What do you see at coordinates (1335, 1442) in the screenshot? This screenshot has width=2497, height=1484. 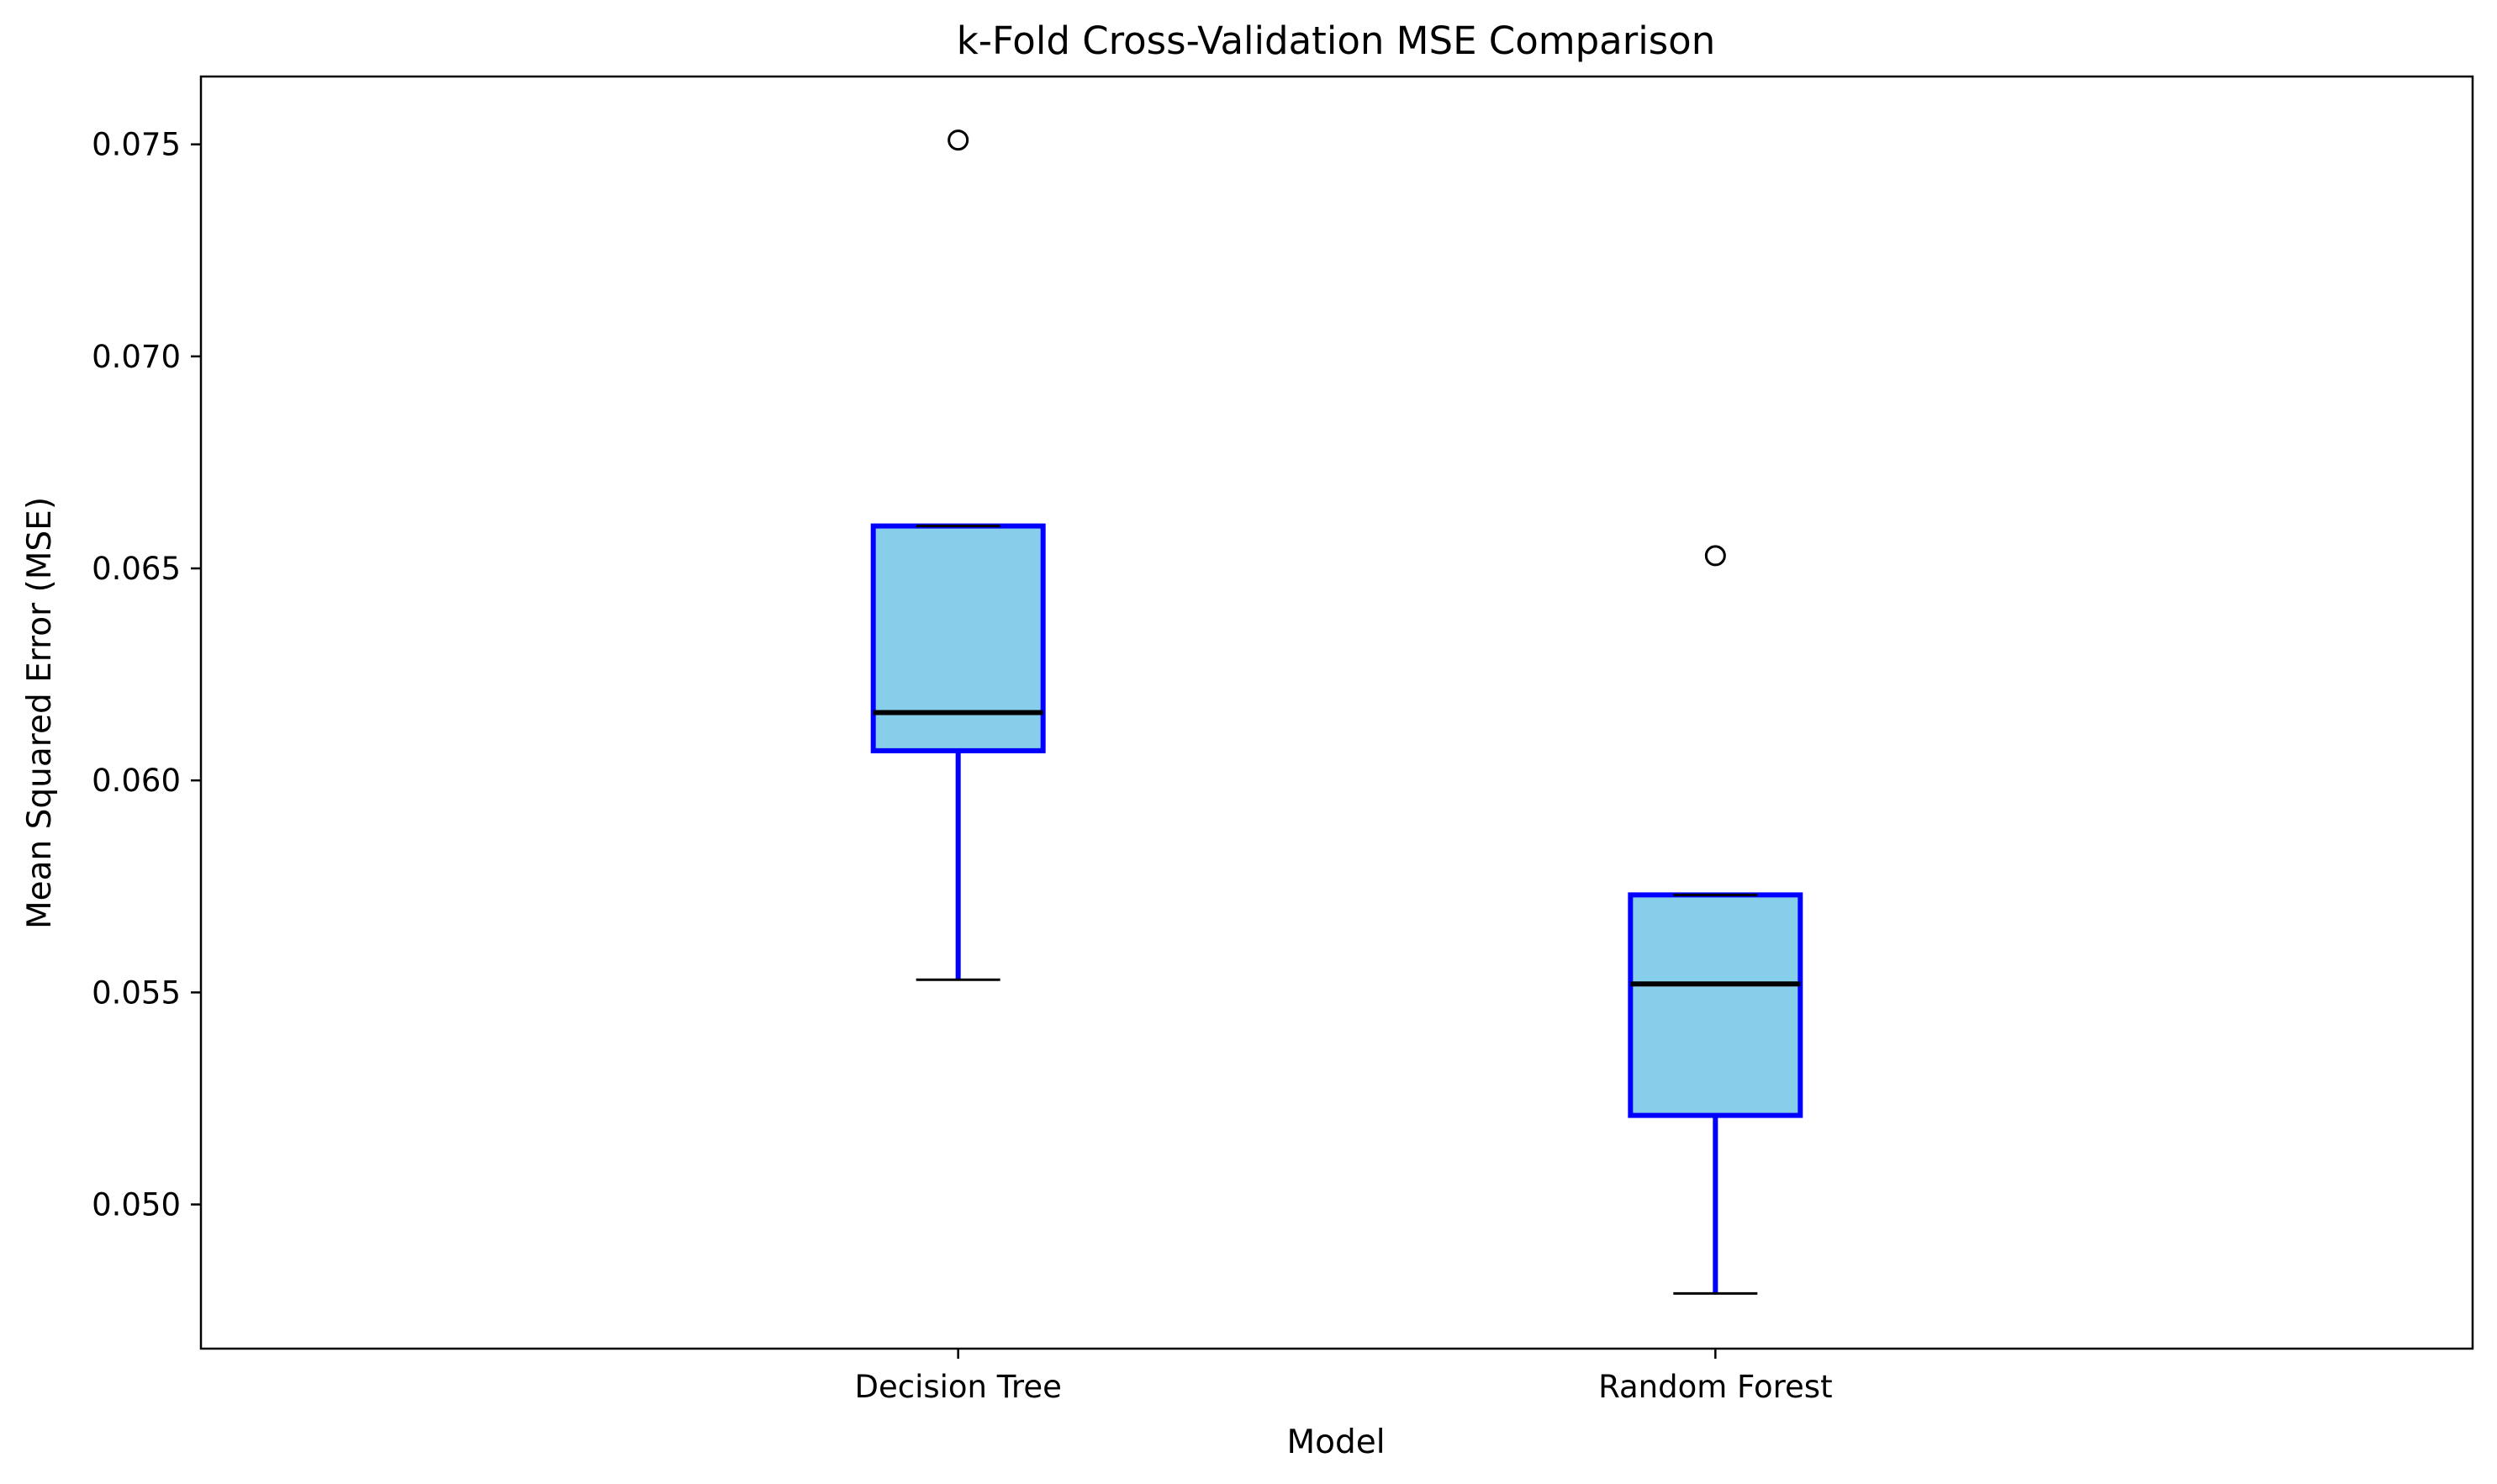 I see `x-axis-label: Model` at bounding box center [1335, 1442].